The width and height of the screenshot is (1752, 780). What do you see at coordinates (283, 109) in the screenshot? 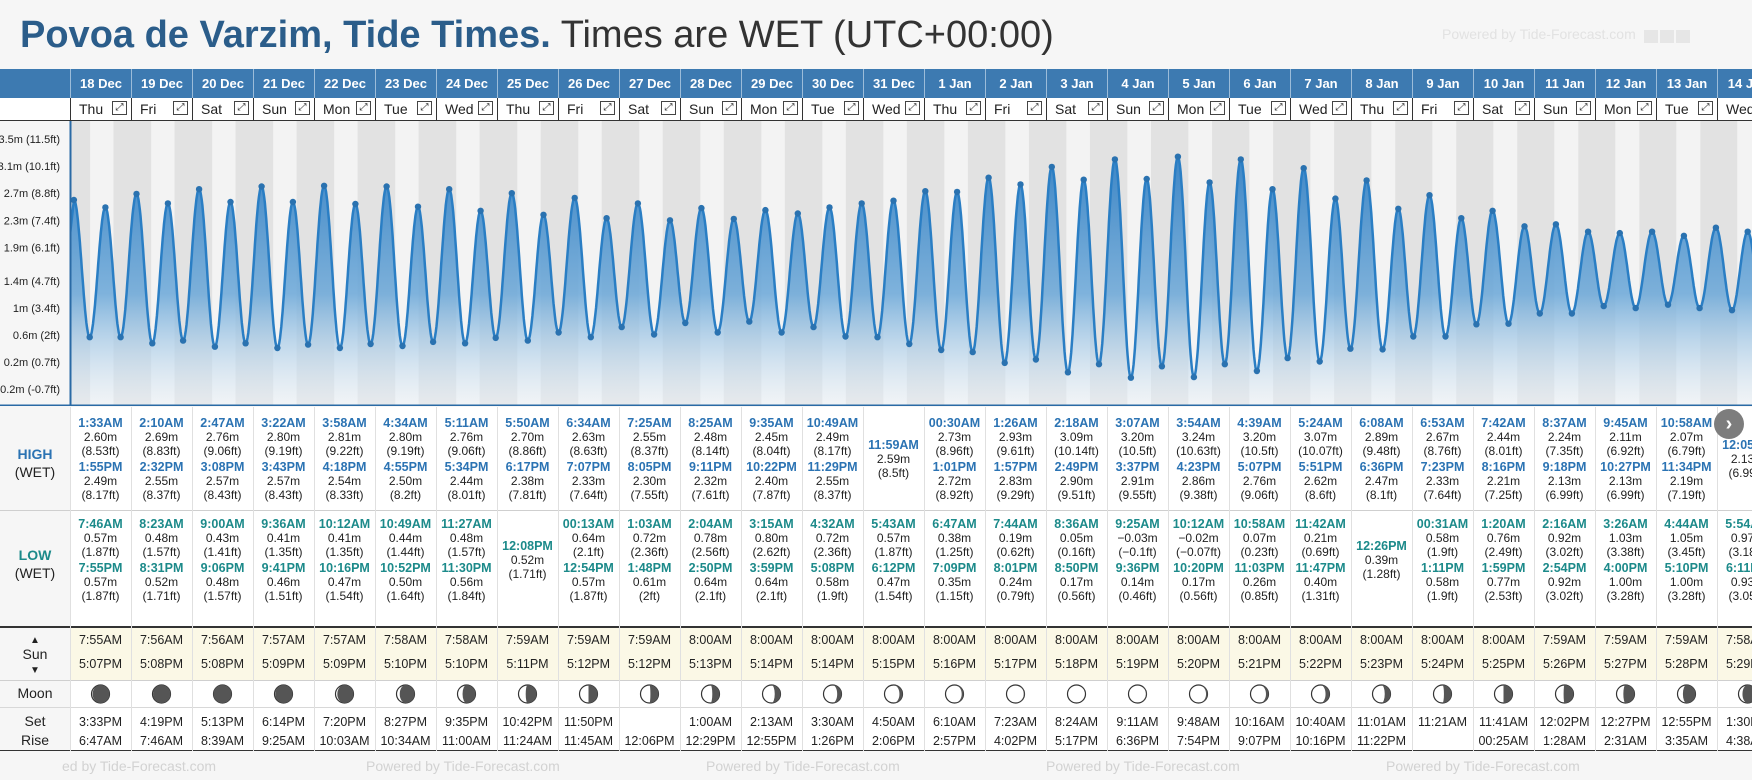
I see `weekday-cell: Sun ⤢` at bounding box center [283, 109].